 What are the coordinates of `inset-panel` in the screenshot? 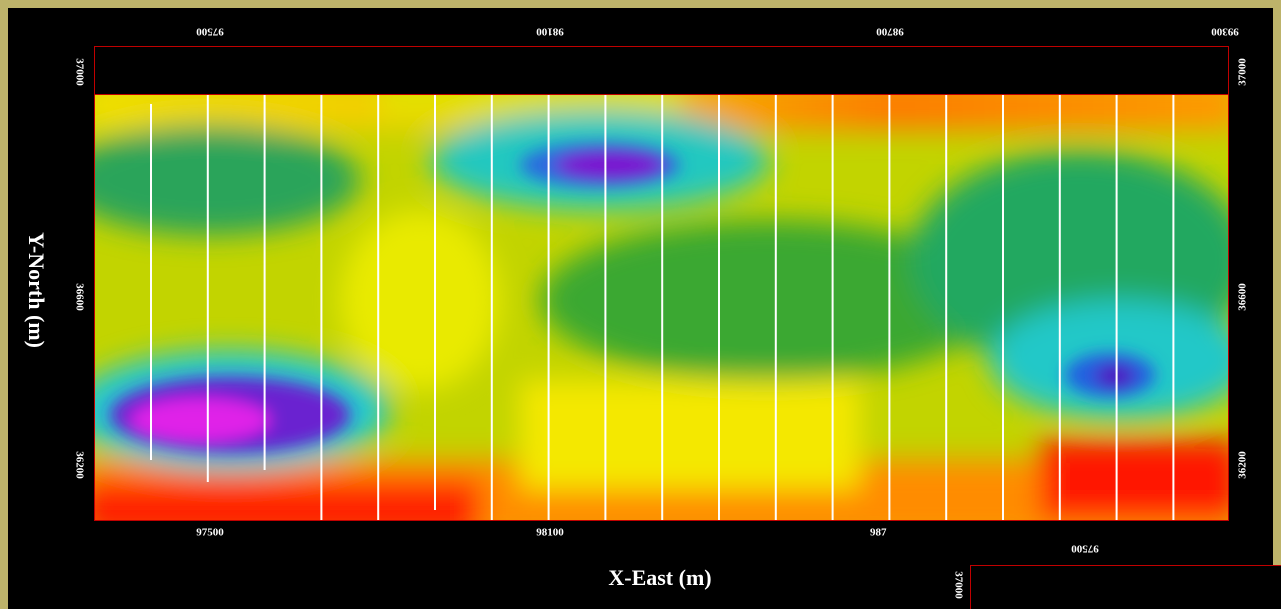 It's located at (1125, 587).